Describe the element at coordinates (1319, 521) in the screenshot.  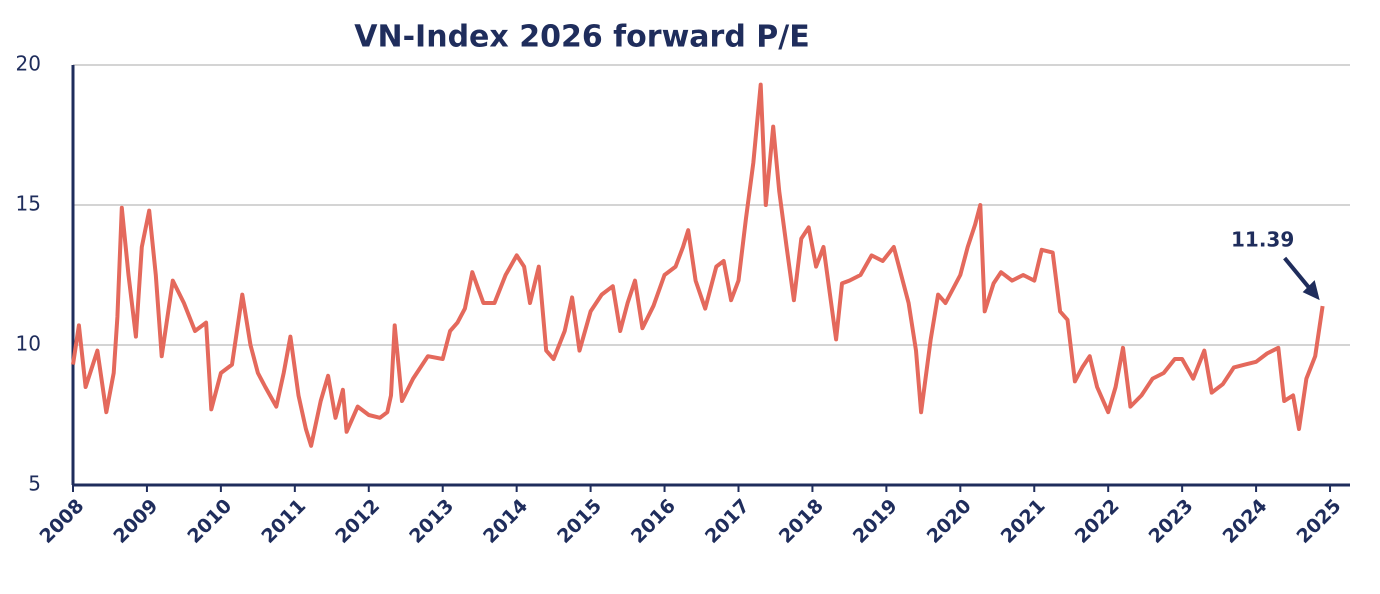
I see `x-tick-label: 2025` at that location.